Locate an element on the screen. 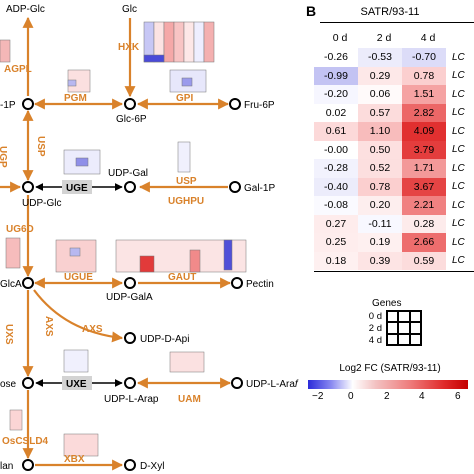 The width and height of the screenshot is (474, 474). heatmap-cell: -0.53 is located at coordinates (380, 57).